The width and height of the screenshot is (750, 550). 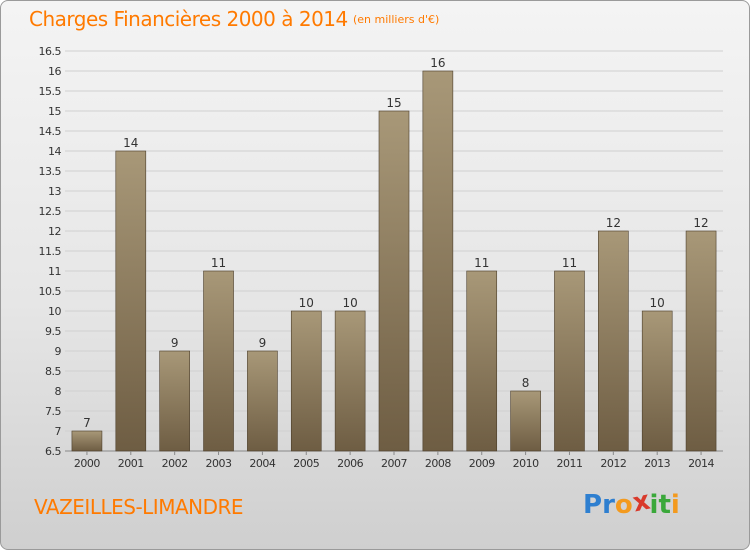 What do you see at coordinates (525, 421) in the screenshot?
I see `bar-2010` at bounding box center [525, 421].